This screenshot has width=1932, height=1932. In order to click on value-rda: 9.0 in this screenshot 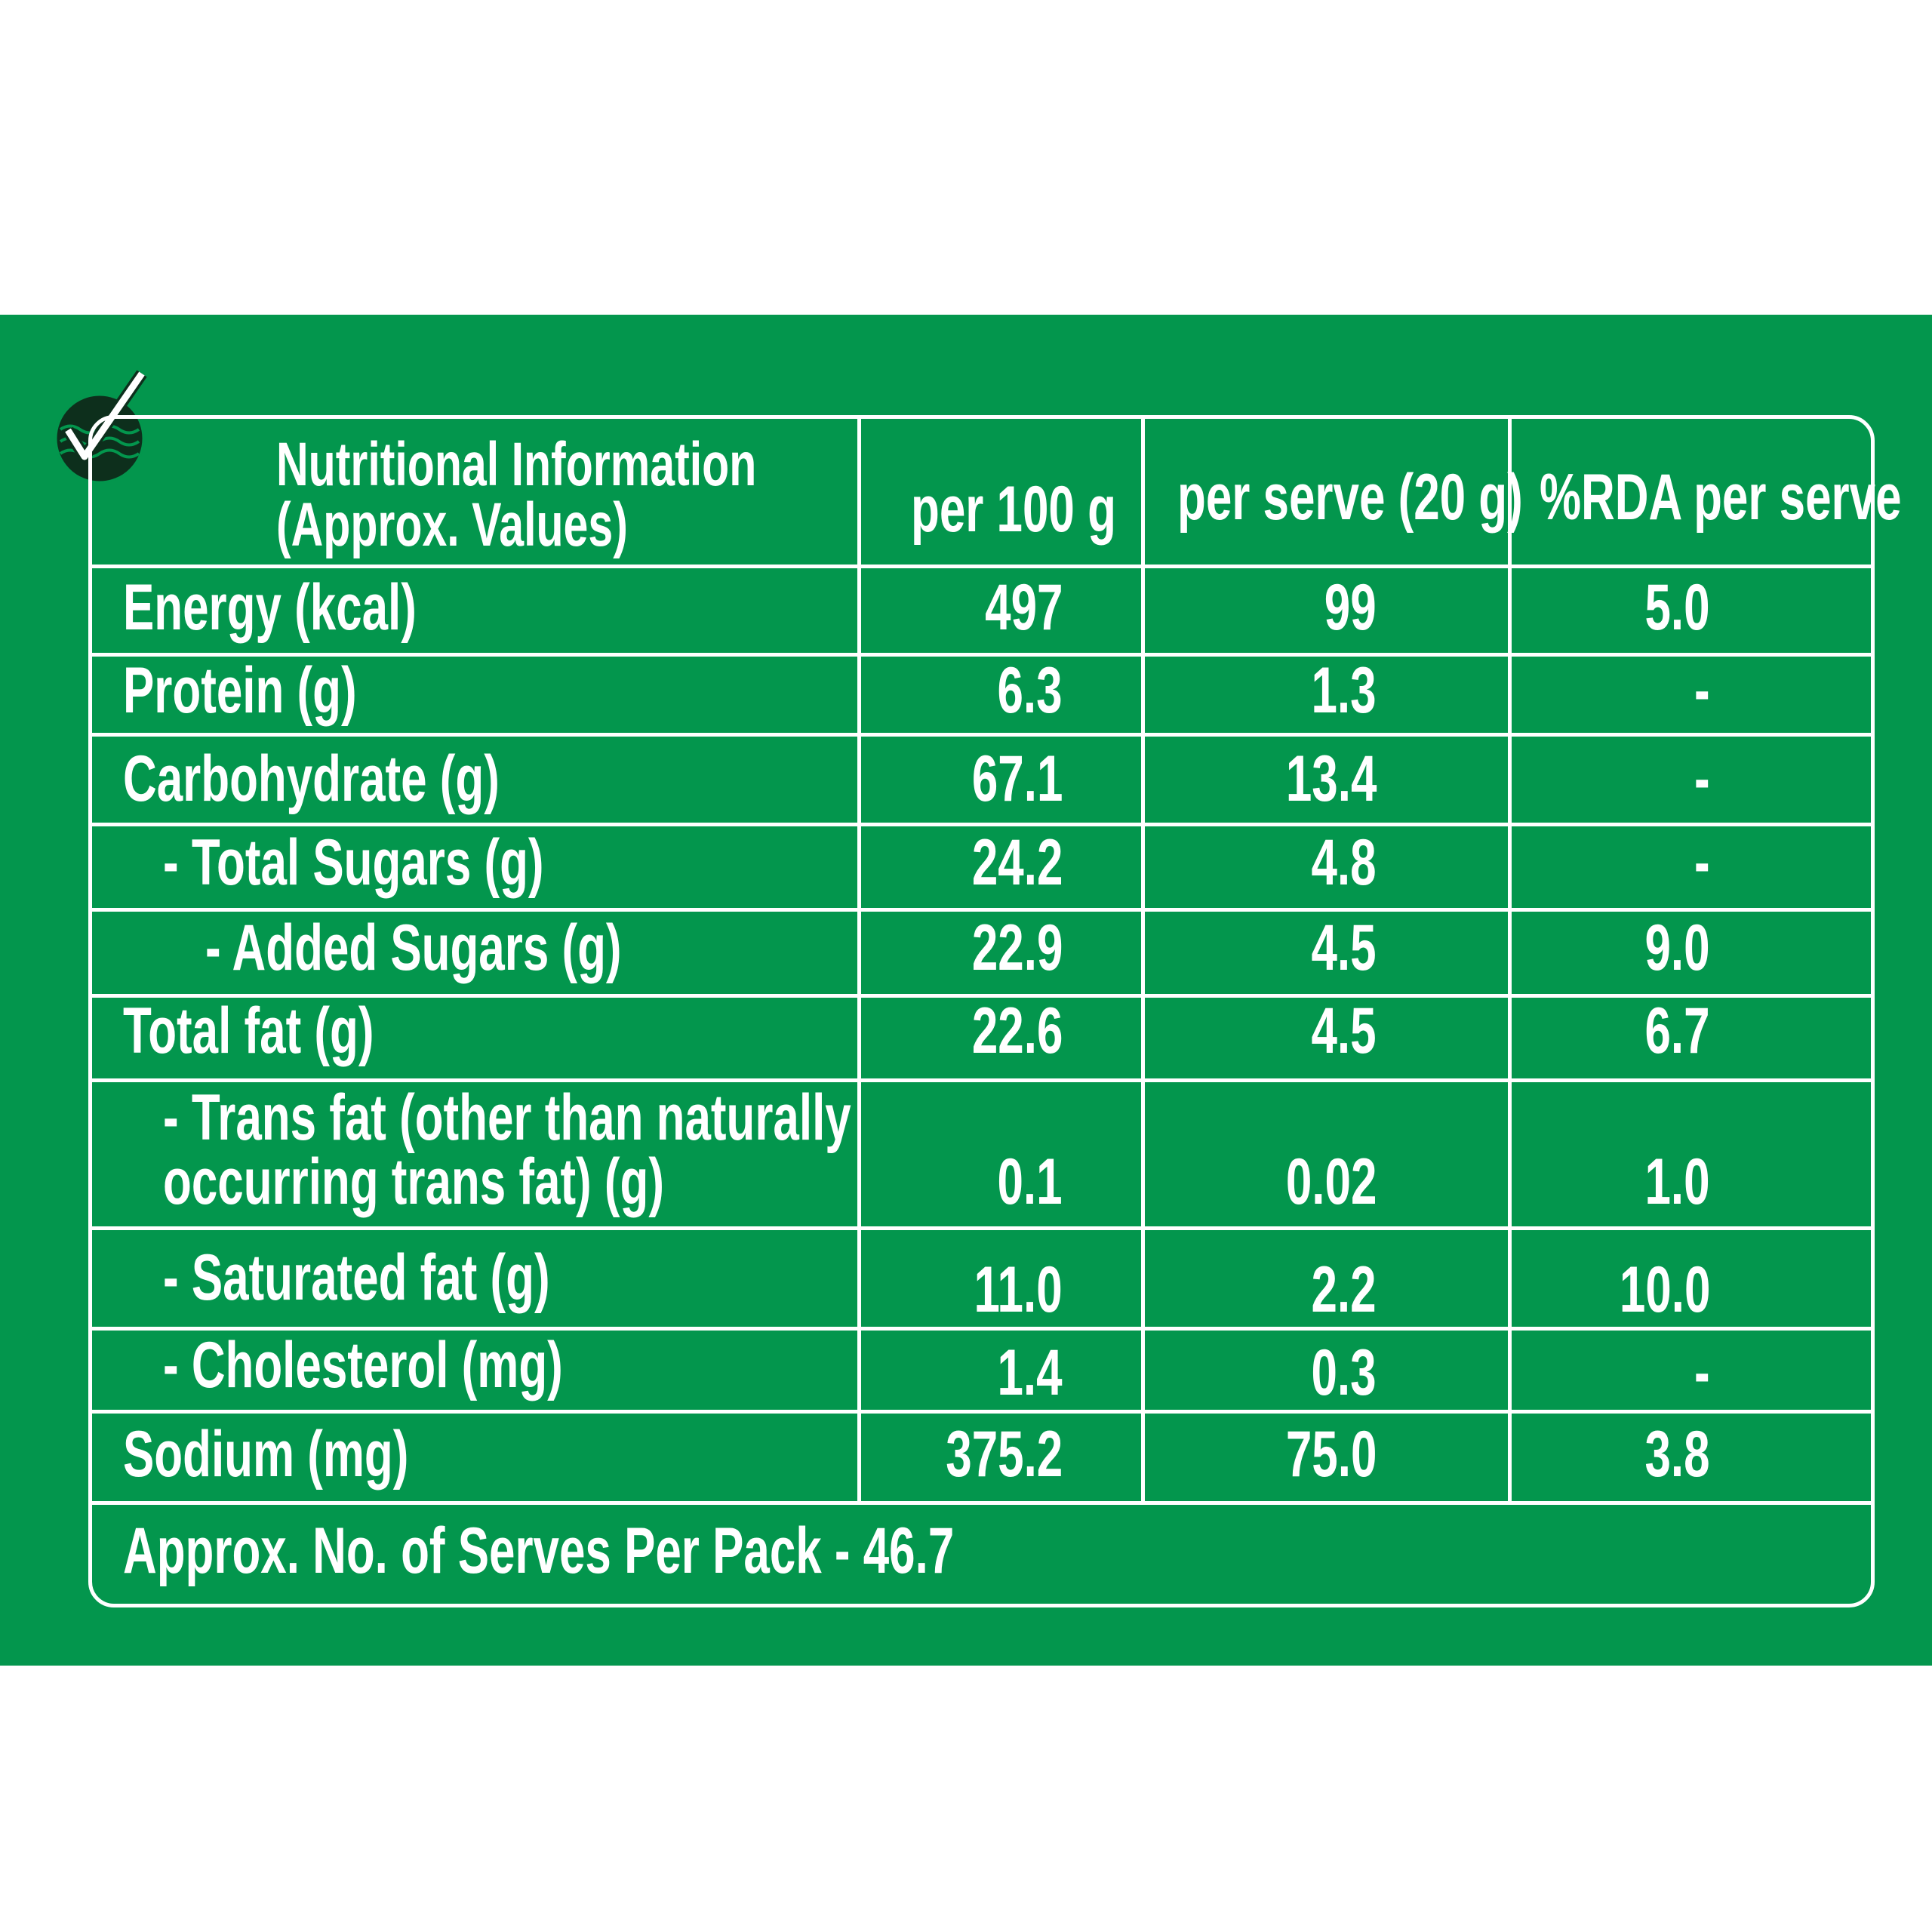, I will do `click(1677, 948)`.